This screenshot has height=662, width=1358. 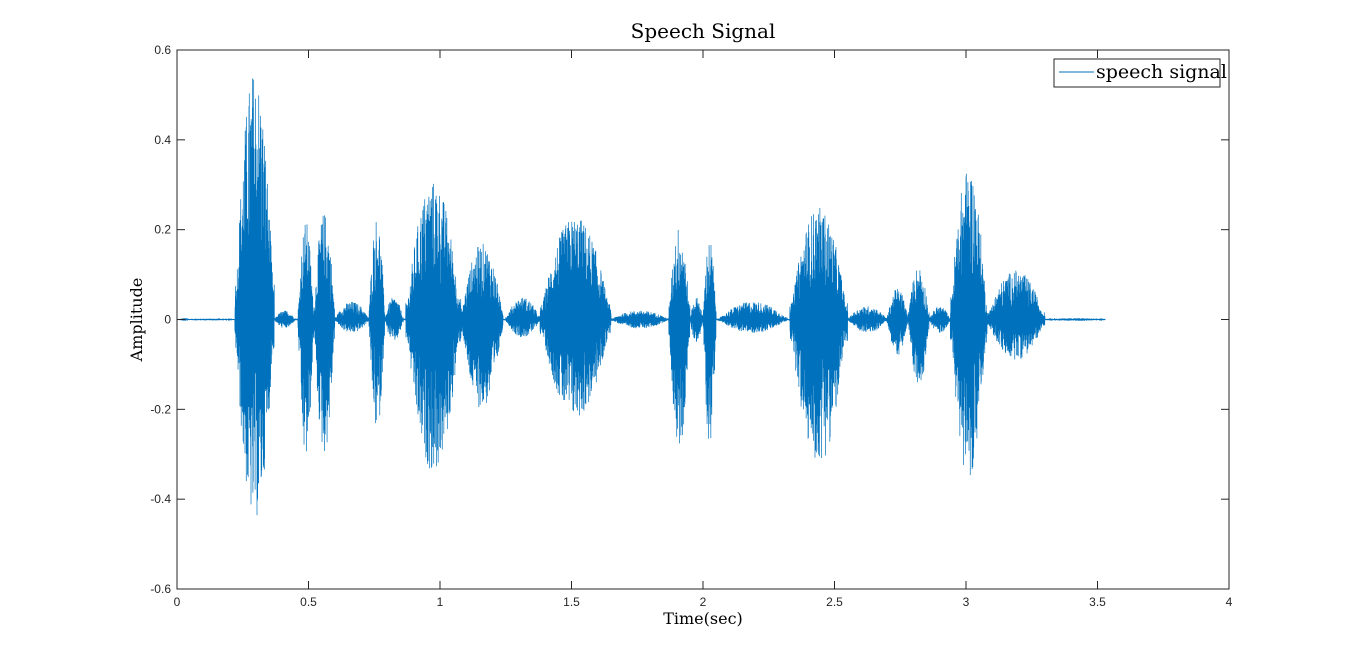 I want to click on legend: speech signal, so click(x=1140, y=73).